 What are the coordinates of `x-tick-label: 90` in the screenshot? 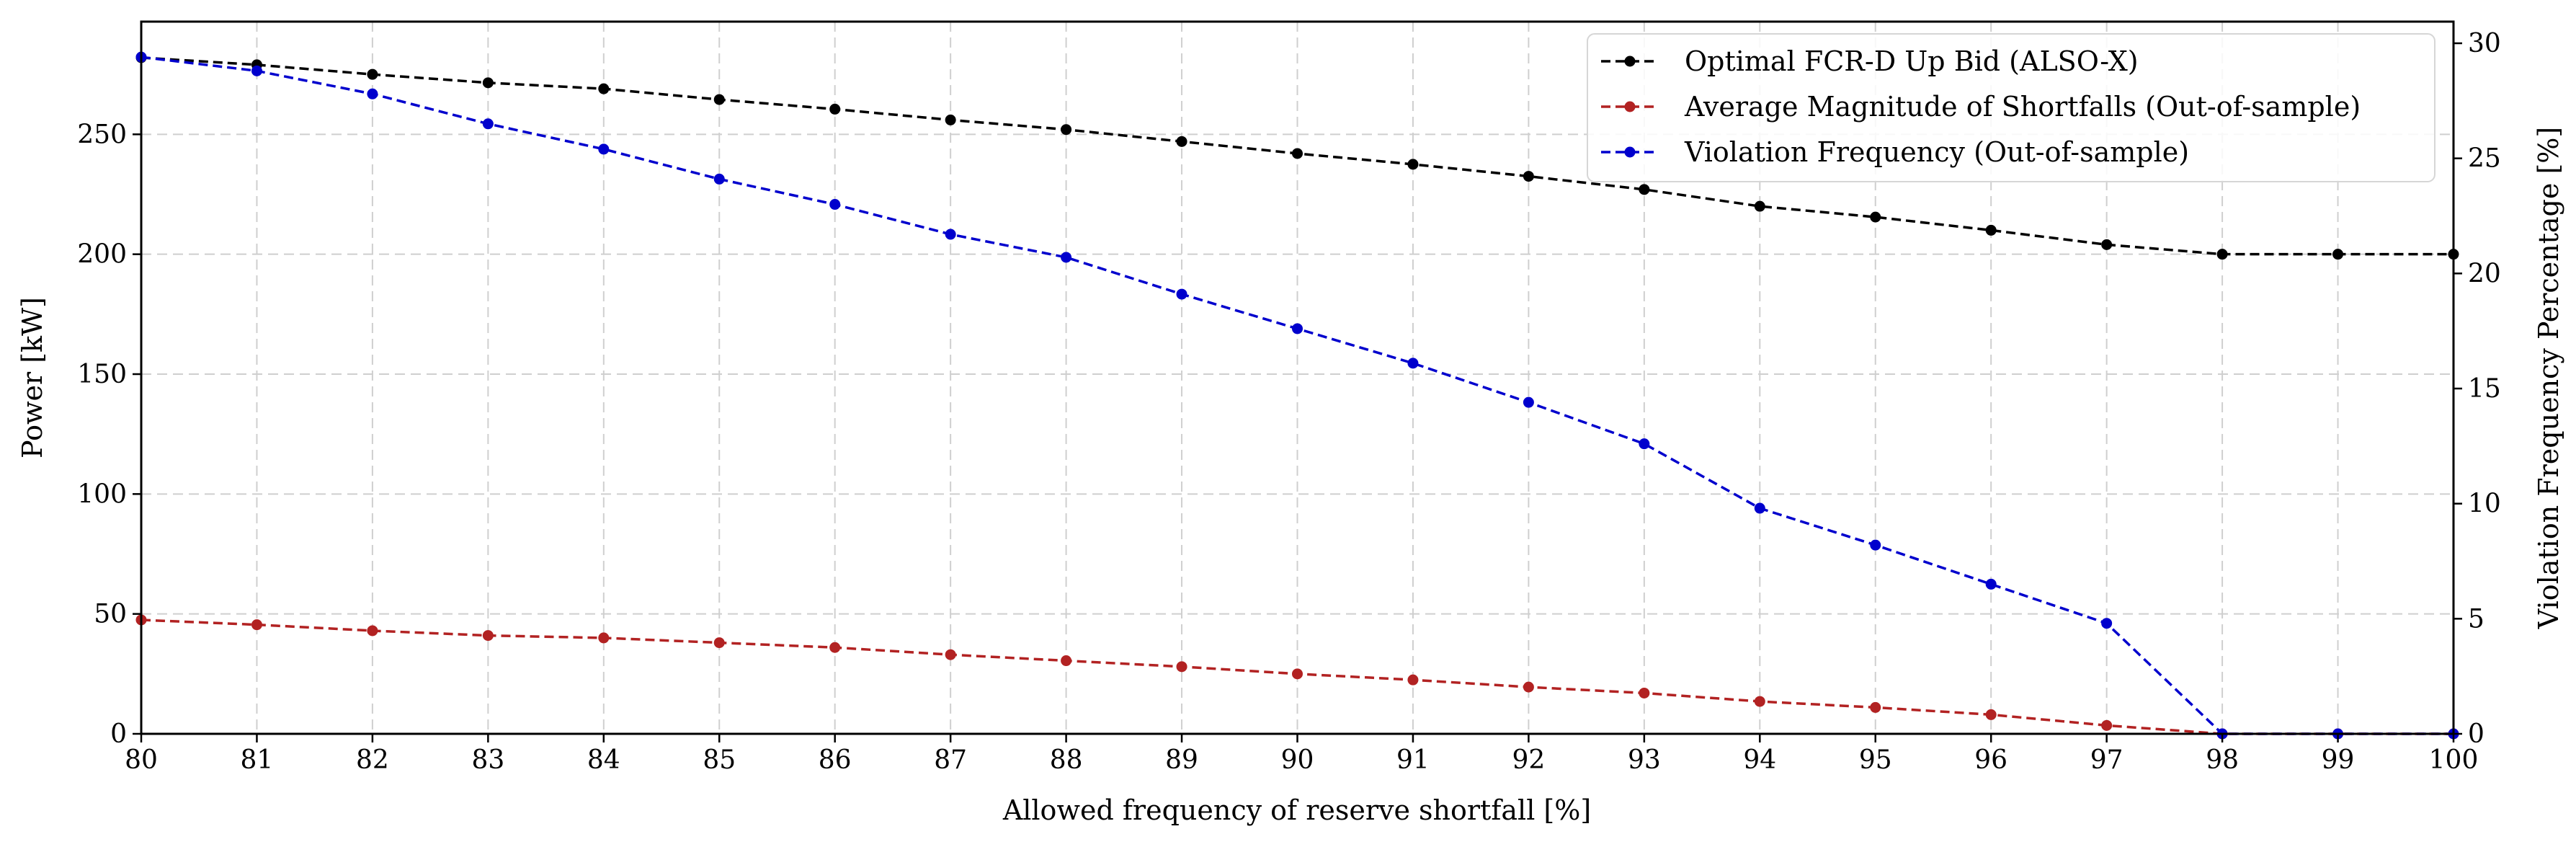 It's located at (1297, 760).